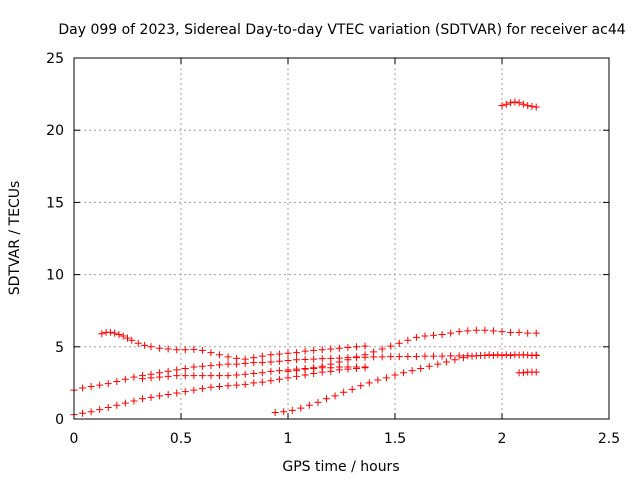  I want to click on x-tick-label: 0.5, so click(181, 439).